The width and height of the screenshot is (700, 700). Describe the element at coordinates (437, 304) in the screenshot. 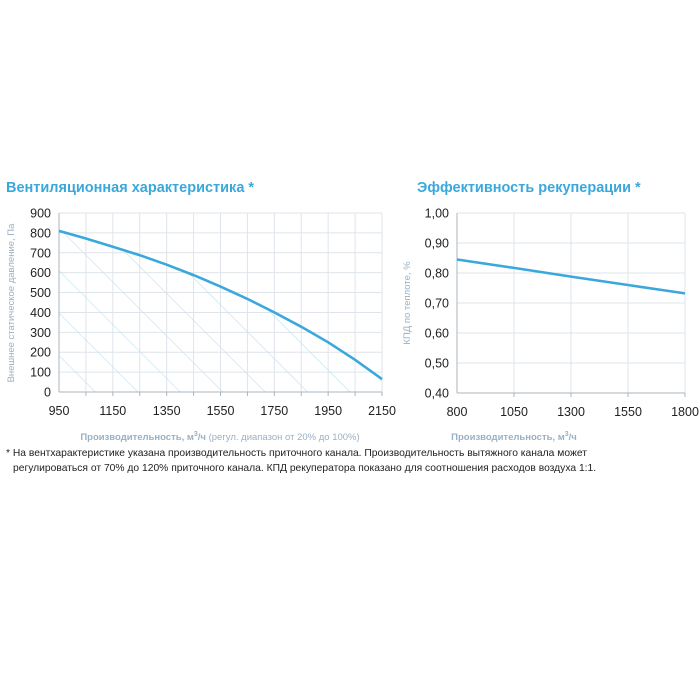

I see `y-tick-label: 0,70` at that location.